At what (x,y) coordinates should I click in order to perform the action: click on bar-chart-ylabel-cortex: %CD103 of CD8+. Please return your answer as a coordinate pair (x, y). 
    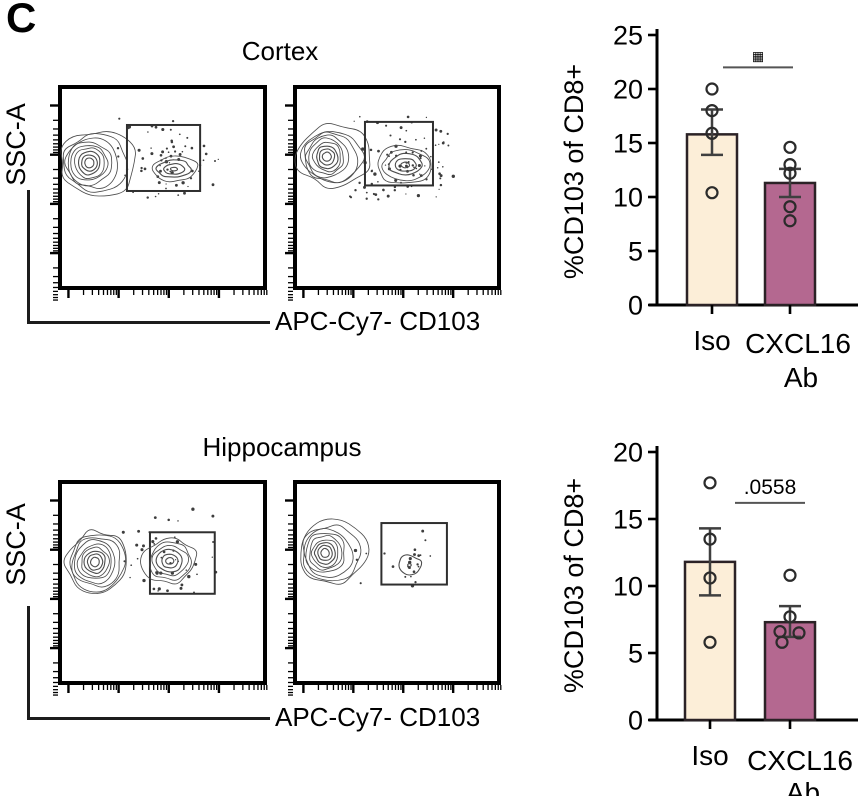
    Looking at the image, I should click on (574, 171).